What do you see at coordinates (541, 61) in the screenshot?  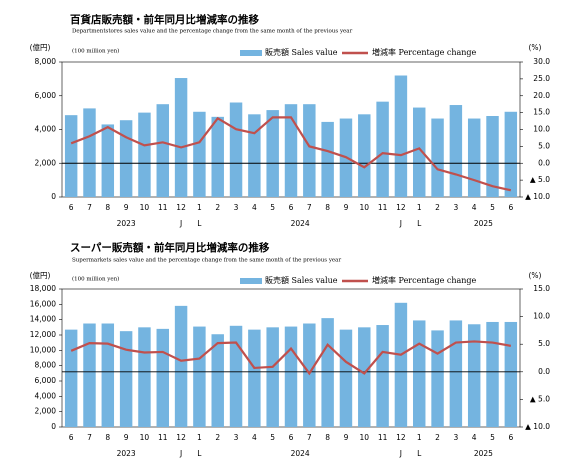 I see `y2-tick-label: 30.0` at bounding box center [541, 61].